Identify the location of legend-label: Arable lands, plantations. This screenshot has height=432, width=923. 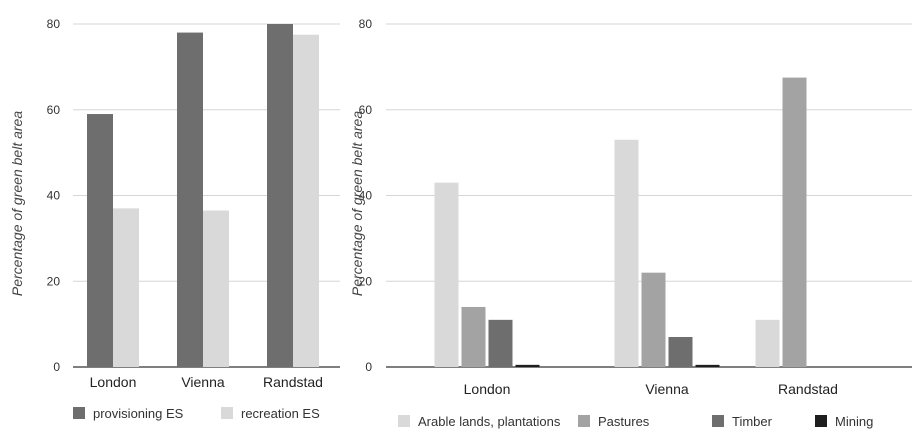
(489, 421).